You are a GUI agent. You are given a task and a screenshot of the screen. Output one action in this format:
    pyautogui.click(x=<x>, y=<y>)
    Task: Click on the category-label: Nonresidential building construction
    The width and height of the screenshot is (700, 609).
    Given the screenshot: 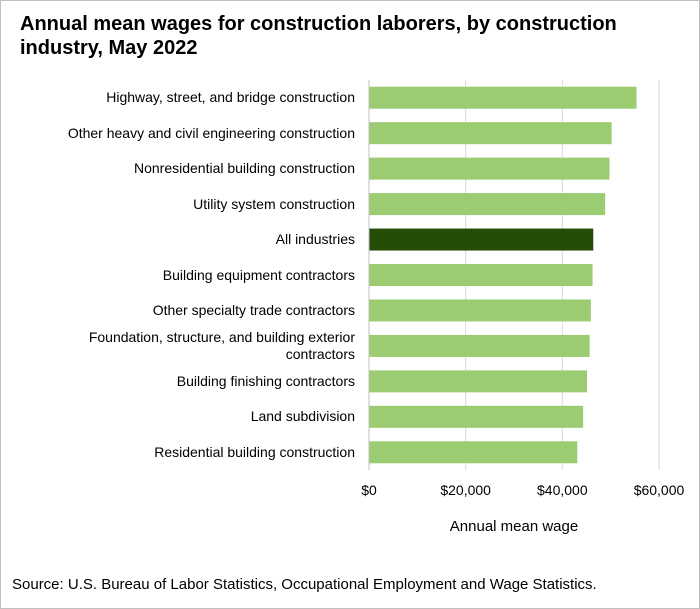 What is the action you would take?
    pyautogui.click(x=244, y=168)
    